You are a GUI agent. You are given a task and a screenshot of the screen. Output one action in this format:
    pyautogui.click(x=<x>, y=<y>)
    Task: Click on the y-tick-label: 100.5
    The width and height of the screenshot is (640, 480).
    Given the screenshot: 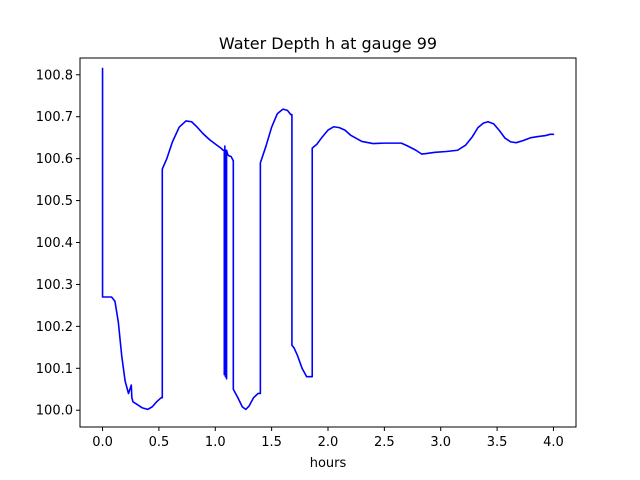 What is the action you would take?
    pyautogui.click(x=54, y=201)
    